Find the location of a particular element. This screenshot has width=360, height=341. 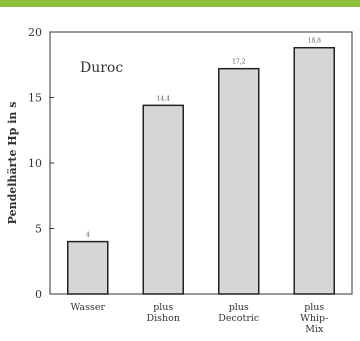

y-tick-label: 5 is located at coordinates (38, 229).